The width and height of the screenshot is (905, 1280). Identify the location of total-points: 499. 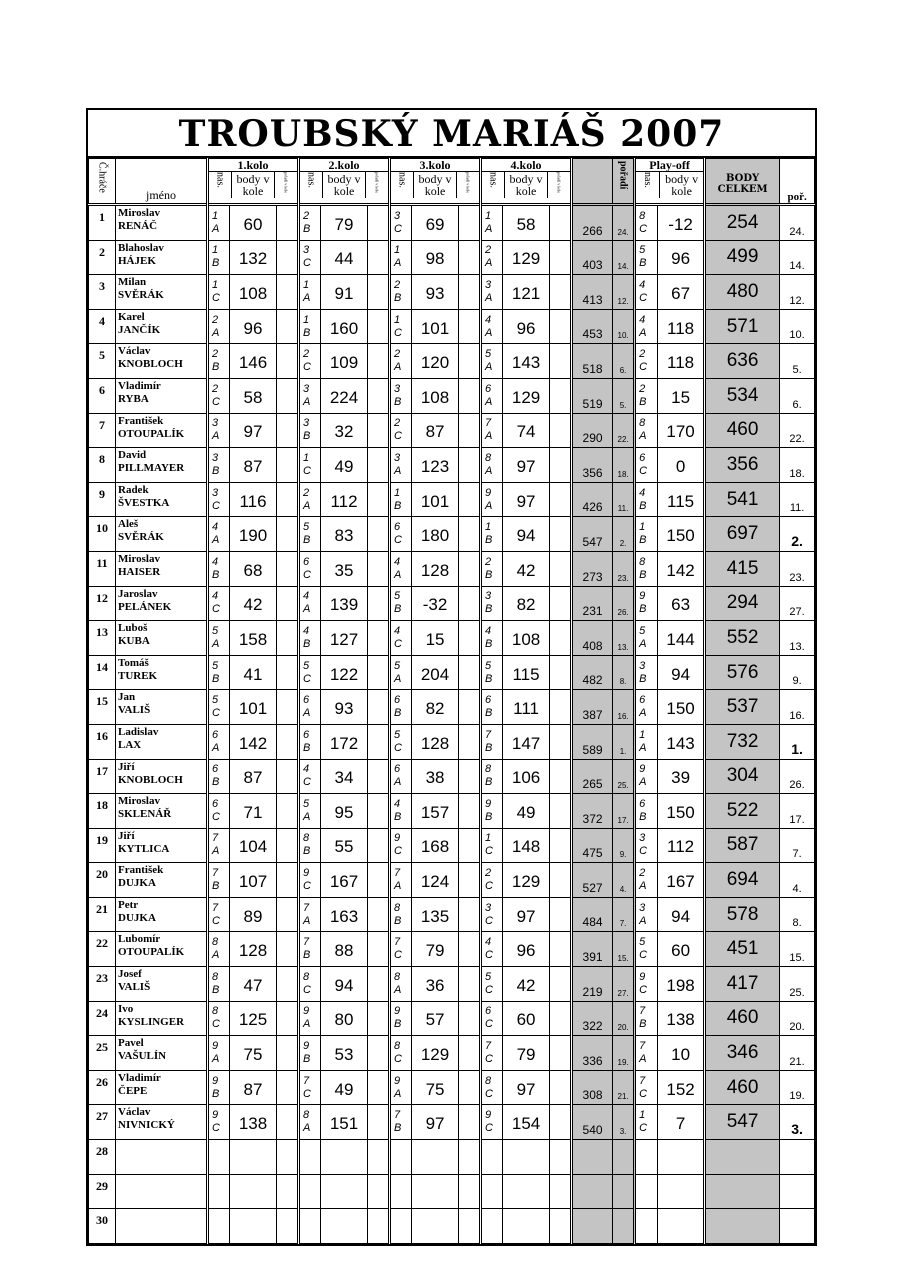
(742, 257).